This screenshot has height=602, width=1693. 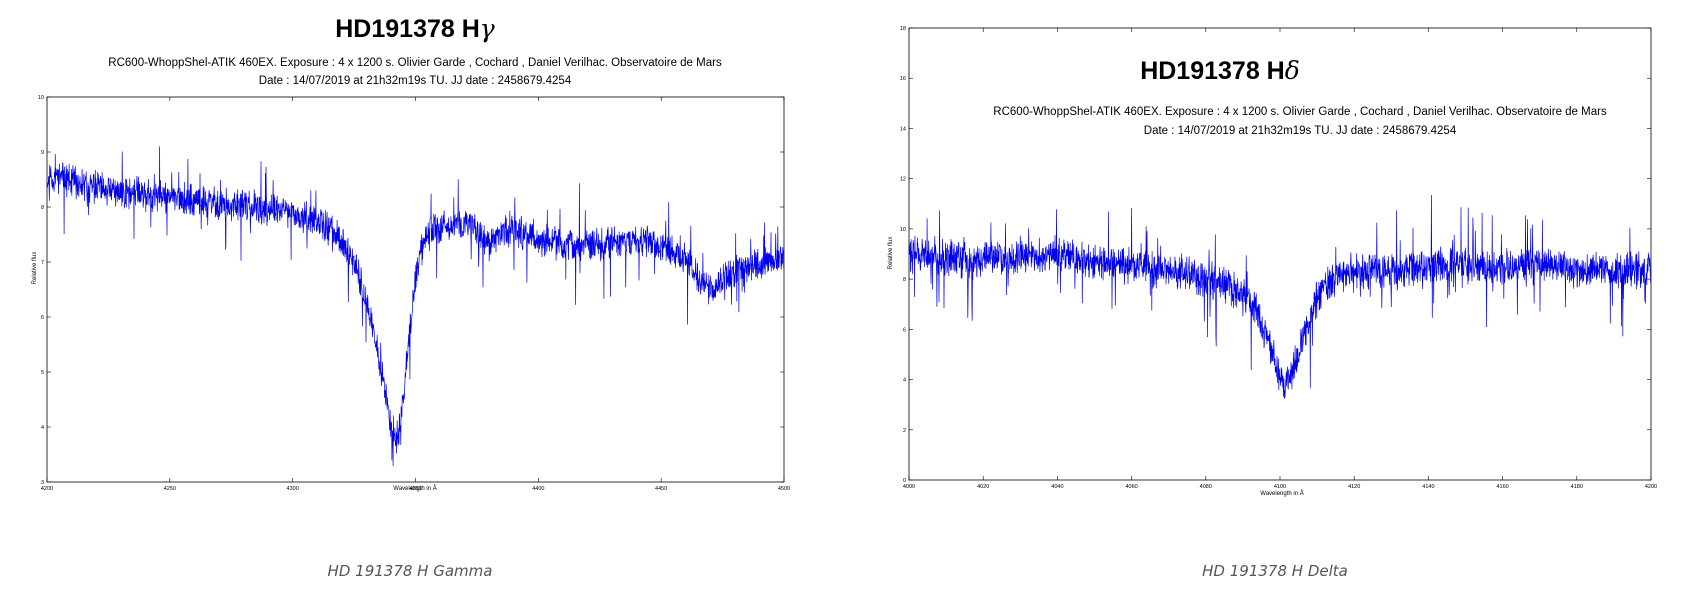 I want to click on x-tick-label: 4350, so click(x=415, y=489).